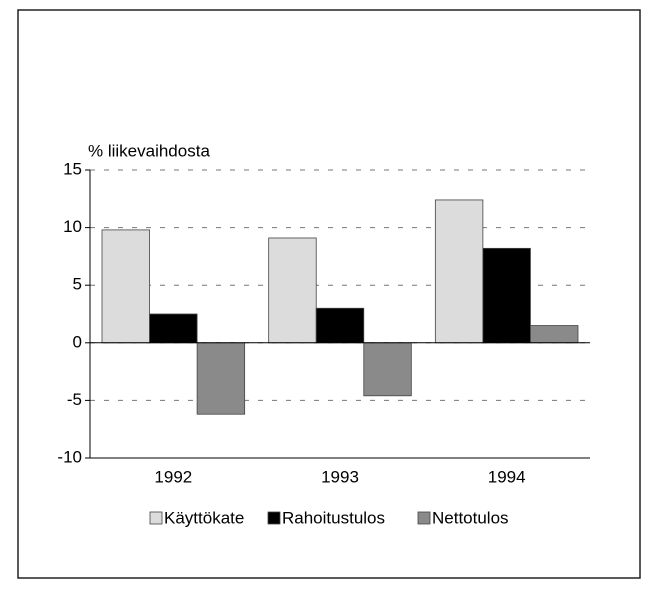  Describe the element at coordinates (333, 517) in the screenshot. I see `legend-label: Rahoitustulos` at that location.